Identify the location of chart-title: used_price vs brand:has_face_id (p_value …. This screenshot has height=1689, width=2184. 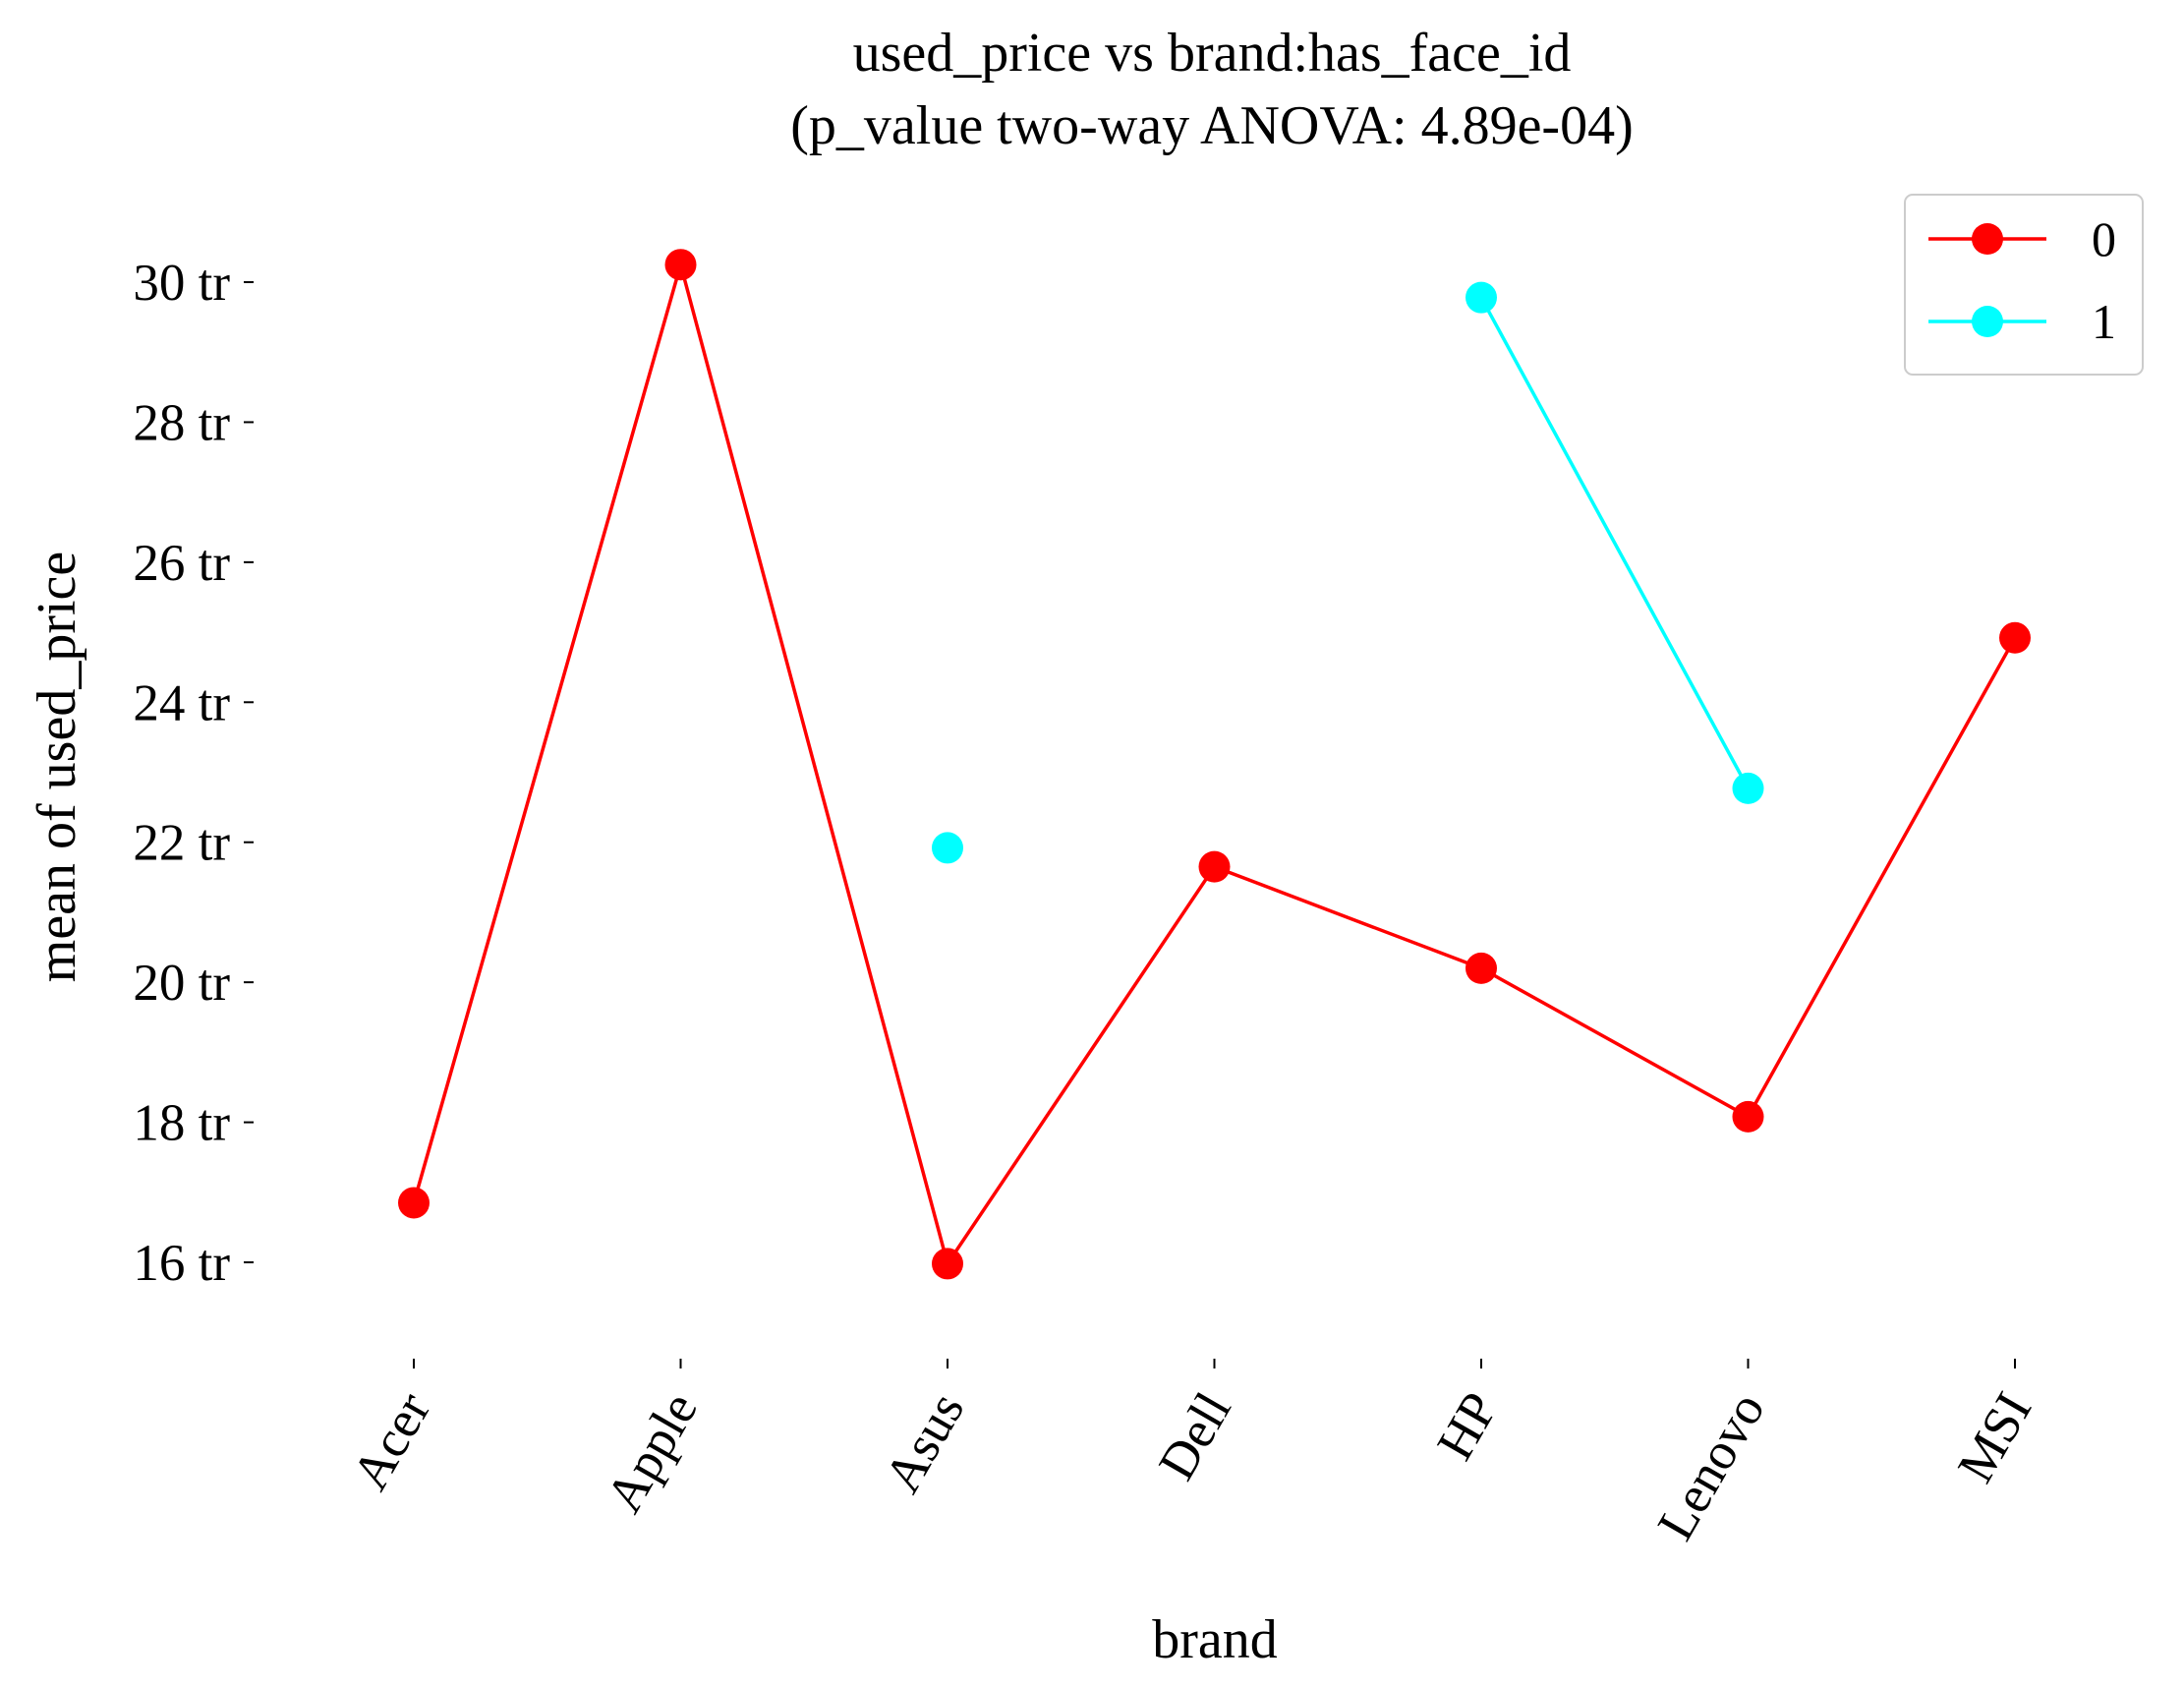
(1211, 90).